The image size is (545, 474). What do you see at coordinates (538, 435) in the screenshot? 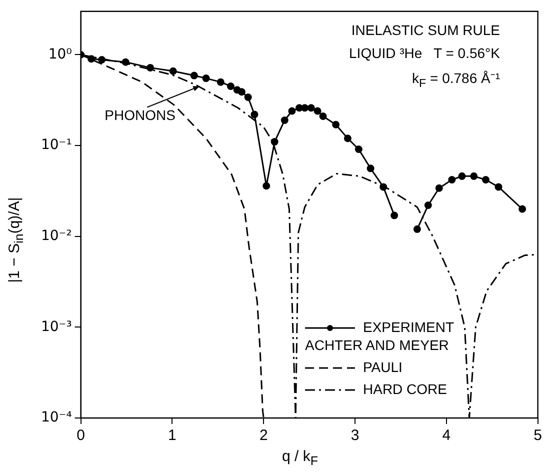
I see `x-tick-label: 5` at bounding box center [538, 435].